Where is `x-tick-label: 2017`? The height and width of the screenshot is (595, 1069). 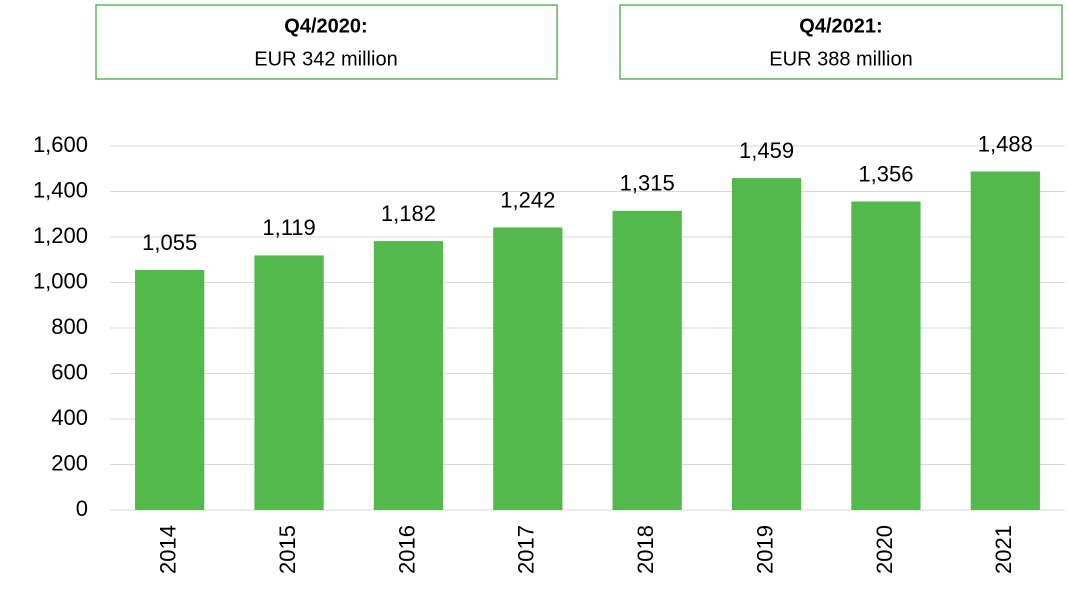
x-tick-label: 2017 is located at coordinates (526, 549).